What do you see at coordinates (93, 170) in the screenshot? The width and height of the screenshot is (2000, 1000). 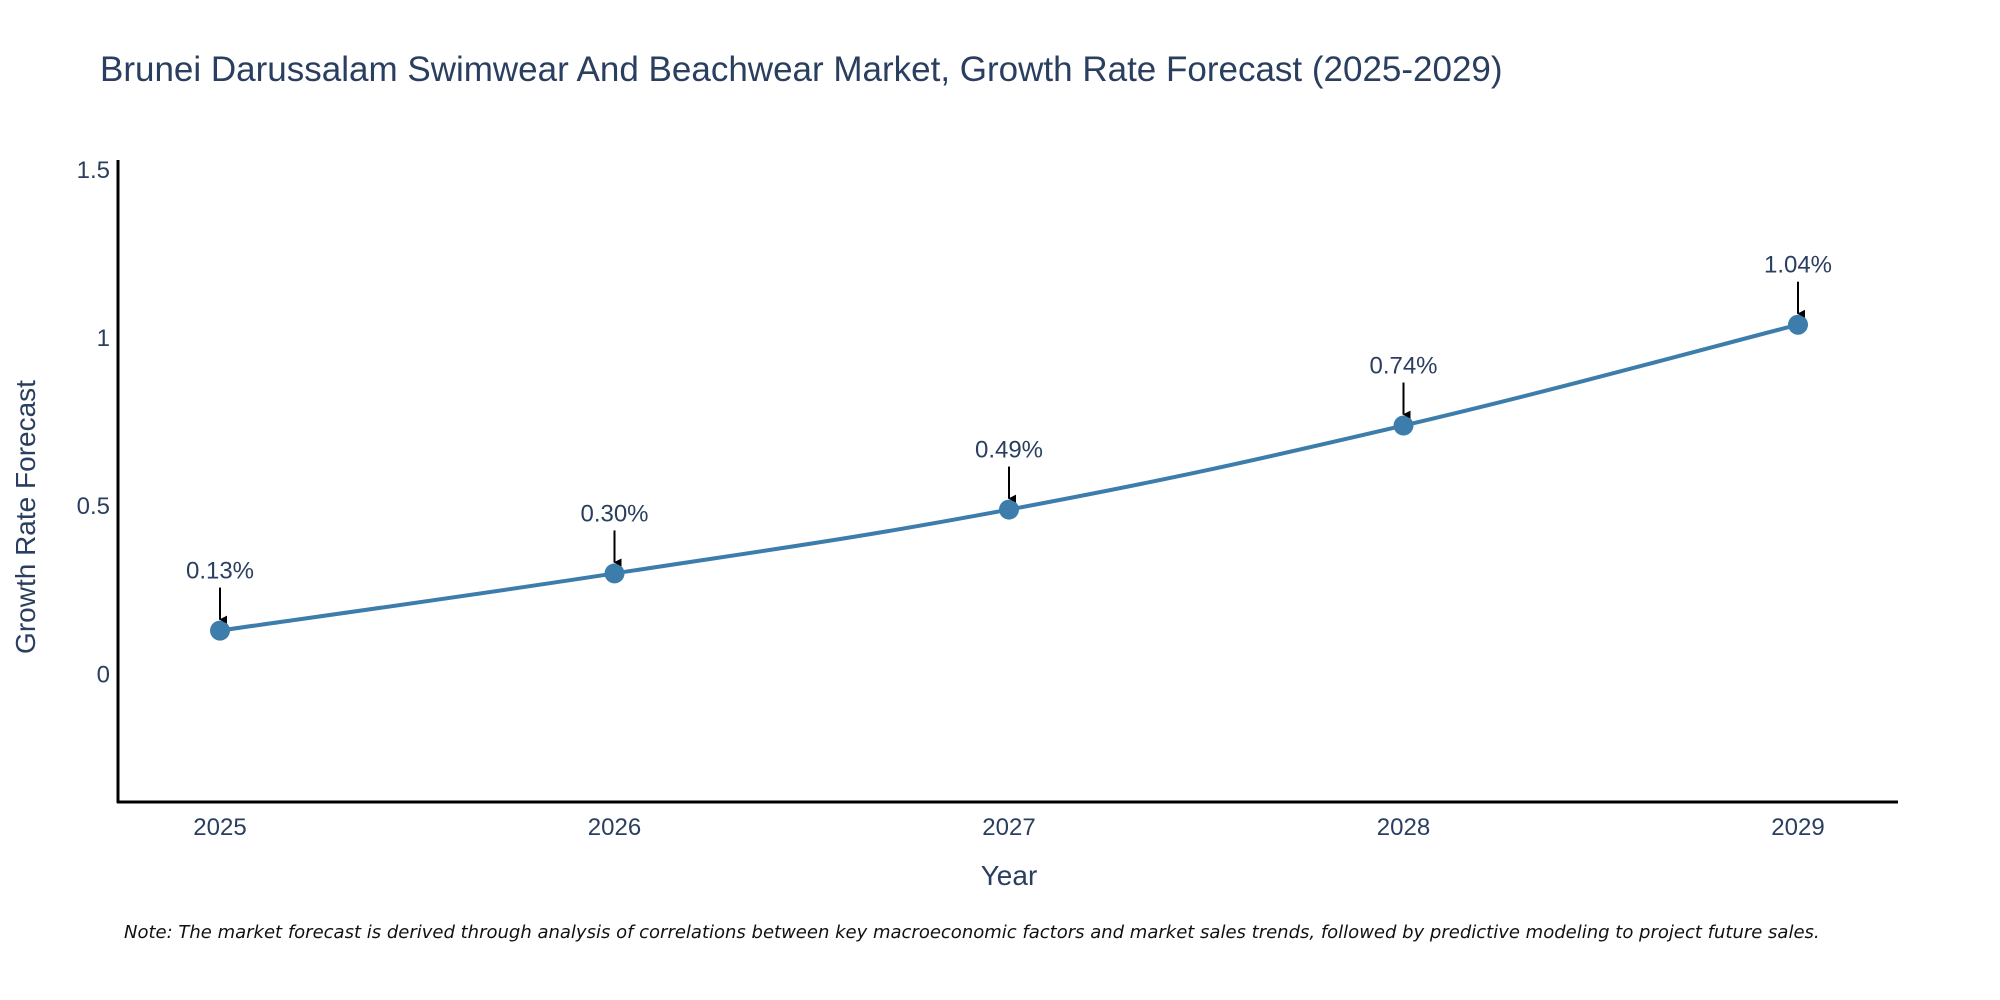 I see `y-tick-label: 1.5` at bounding box center [93, 170].